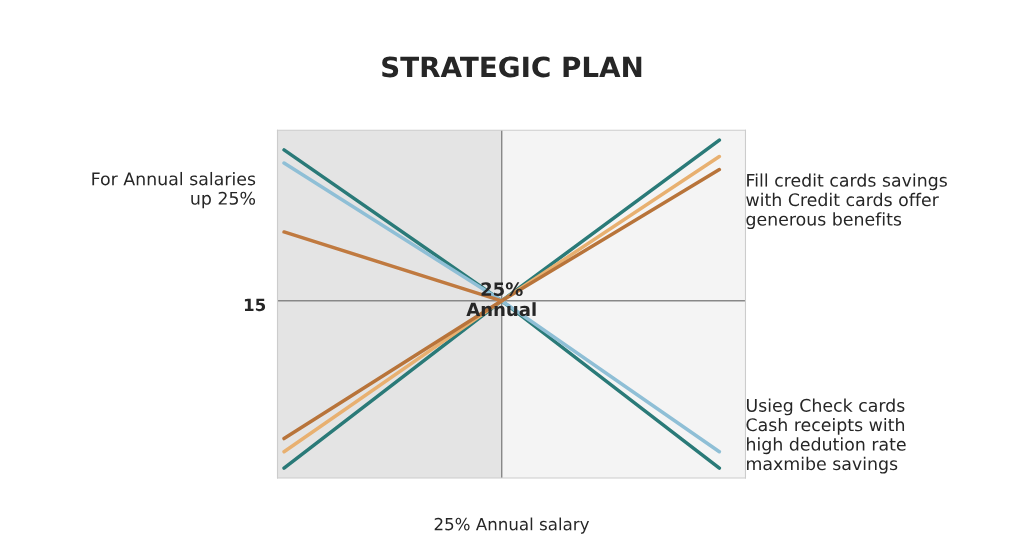  Describe the element at coordinates (255, 305) in the screenshot. I see `text: 15` at that location.